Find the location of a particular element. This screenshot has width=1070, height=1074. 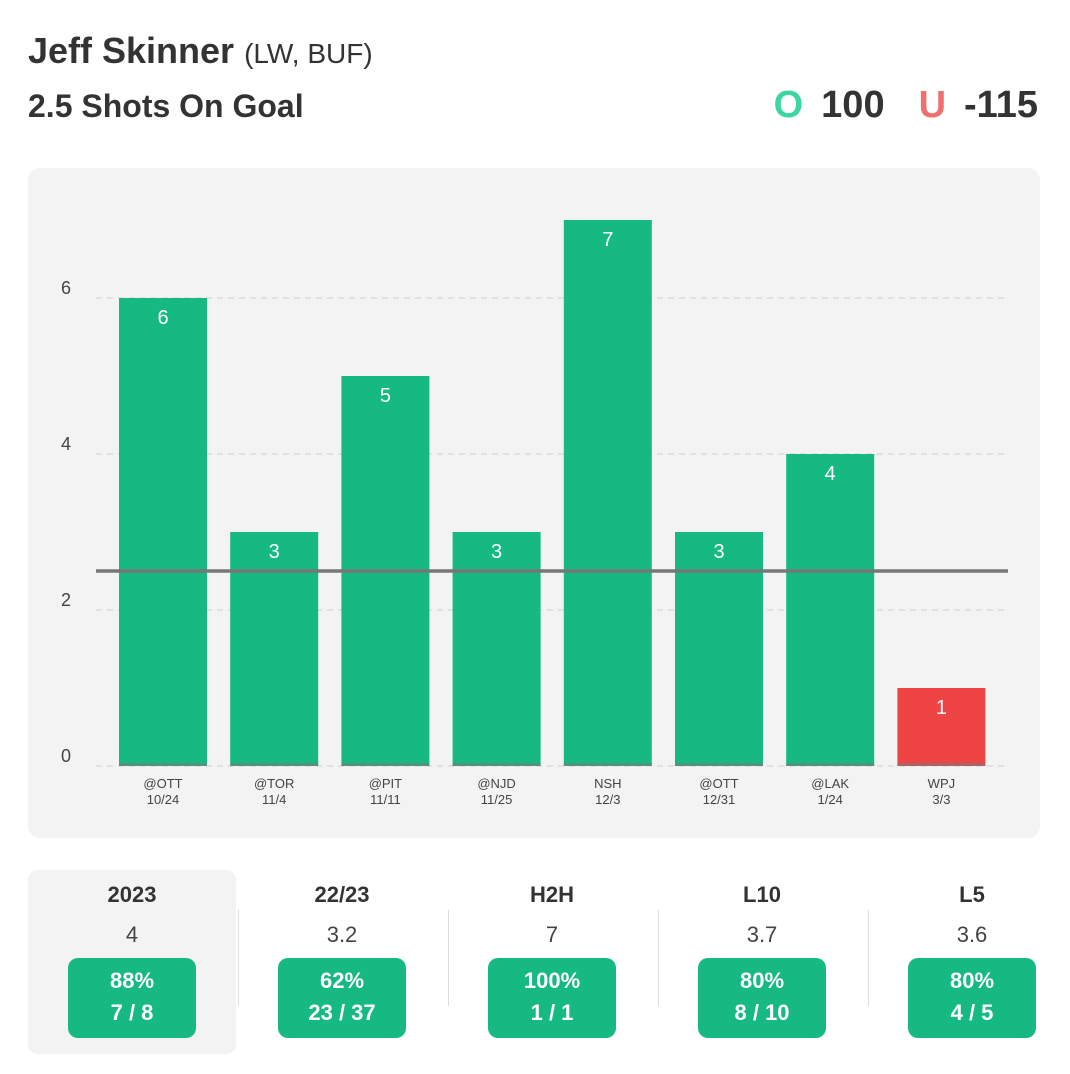

hit-rate-fraction: 4 / 5 is located at coordinates (972, 1012).